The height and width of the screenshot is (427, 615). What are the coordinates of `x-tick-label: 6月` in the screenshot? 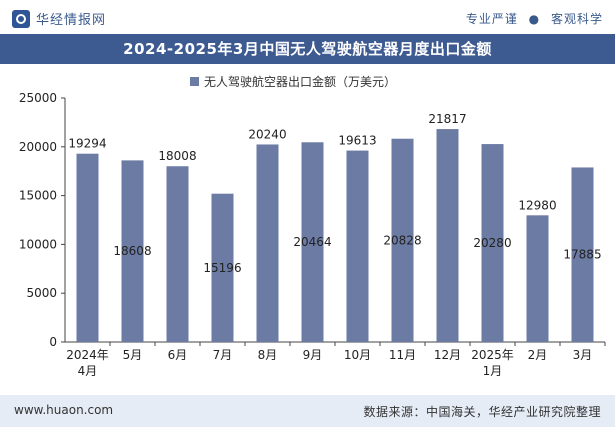 It's located at (178, 355).